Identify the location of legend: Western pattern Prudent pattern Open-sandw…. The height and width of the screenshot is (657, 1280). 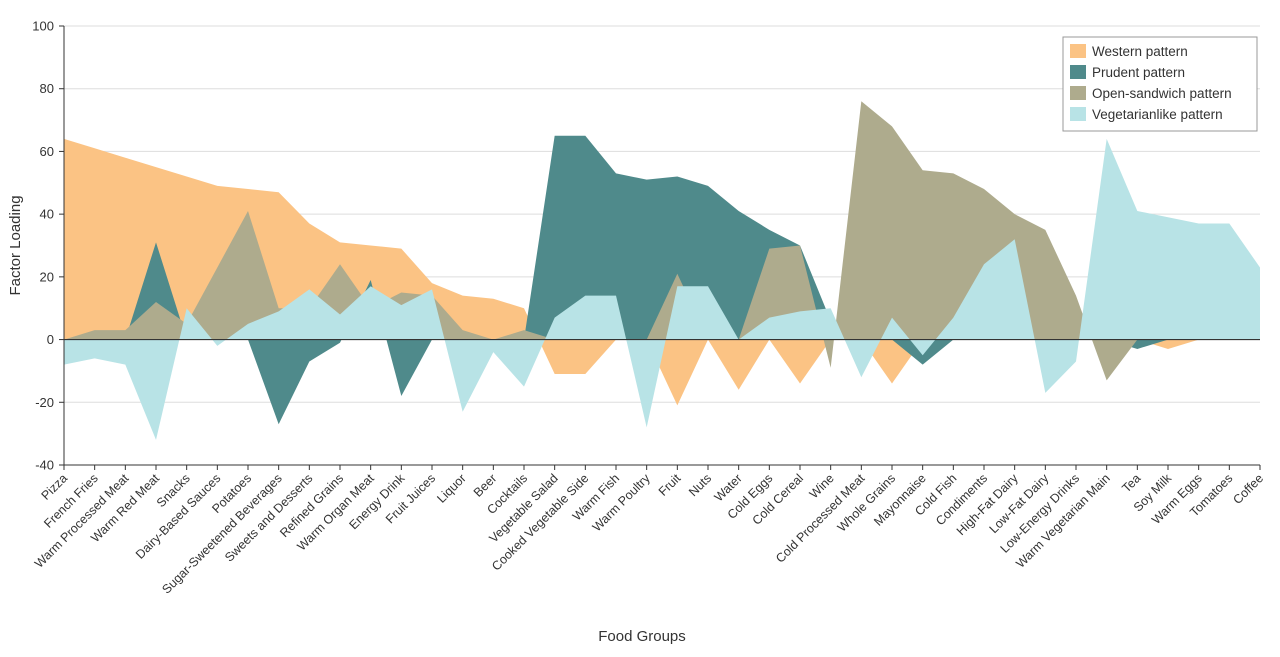
(1160, 84).